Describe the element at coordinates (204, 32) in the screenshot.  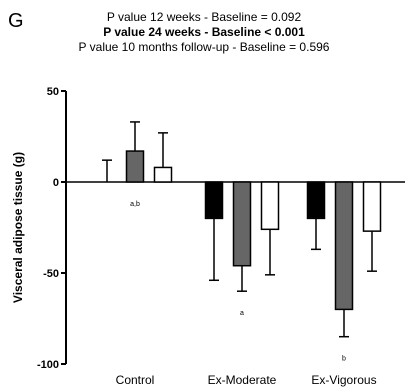
I see `pvalue-24-weeks: P value 24 weeks - Baseline < 0.001` at that location.